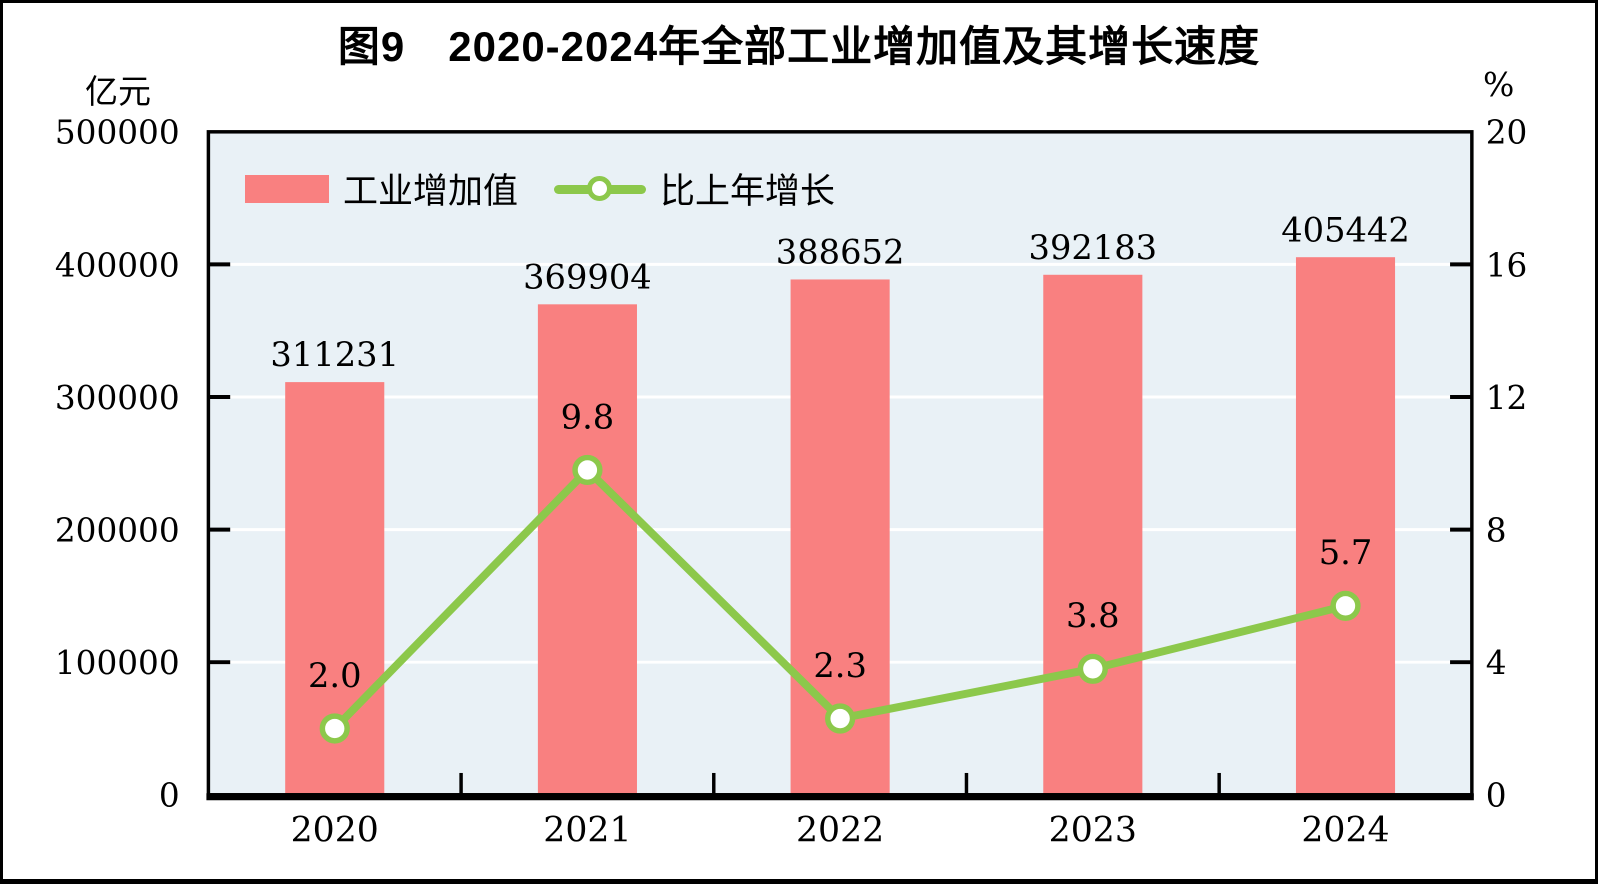 The width and height of the screenshot is (1598, 884). Describe the element at coordinates (587, 470) in the screenshot. I see `growth-marker-2021` at that location.